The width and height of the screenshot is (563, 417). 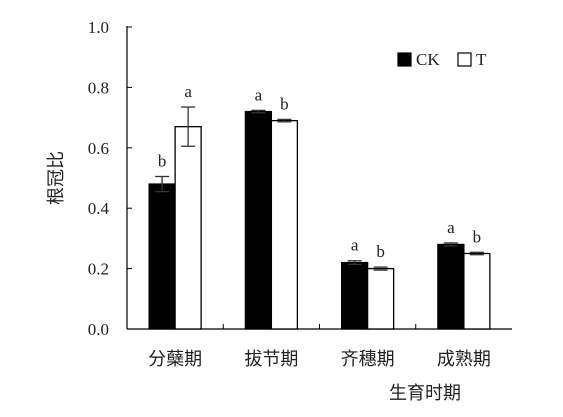 I want to click on y-tick-label: 0.0, so click(x=98, y=329).